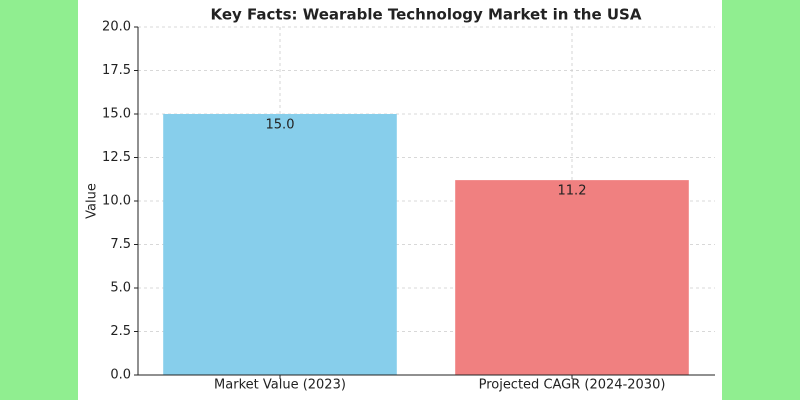 The width and height of the screenshot is (800, 400). Describe the element at coordinates (116, 70) in the screenshot. I see `y-tick-label: 17.5` at that location.